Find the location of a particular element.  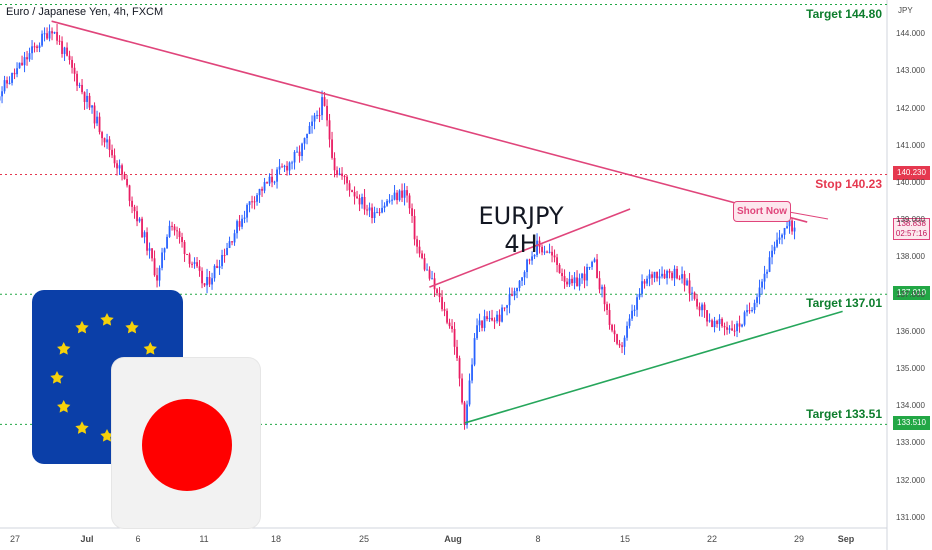

current-price-tag: 138.838 02:57:16 is located at coordinates (911, 229).